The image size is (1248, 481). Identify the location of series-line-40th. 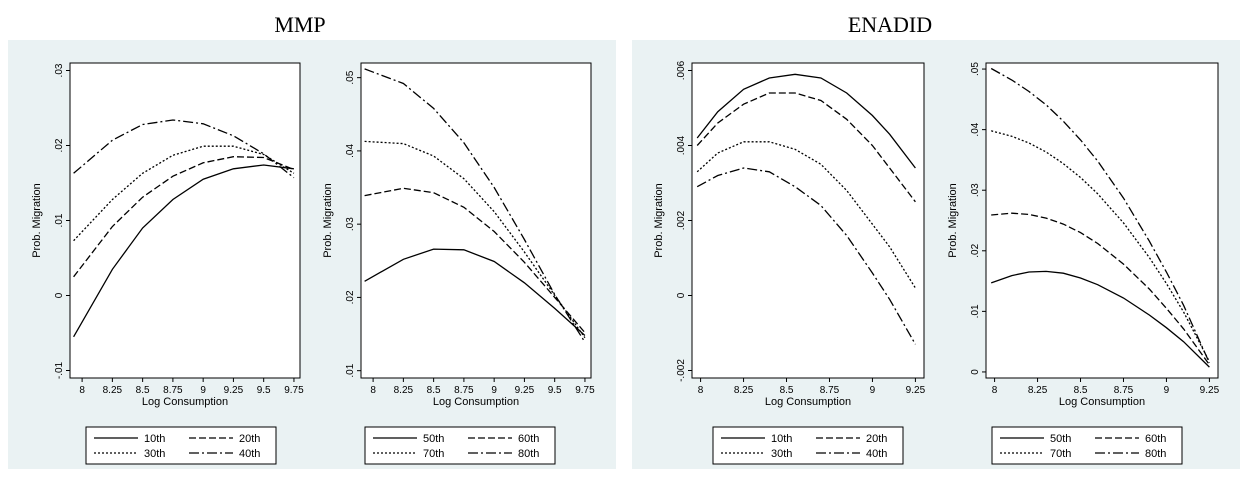
(184, 149).